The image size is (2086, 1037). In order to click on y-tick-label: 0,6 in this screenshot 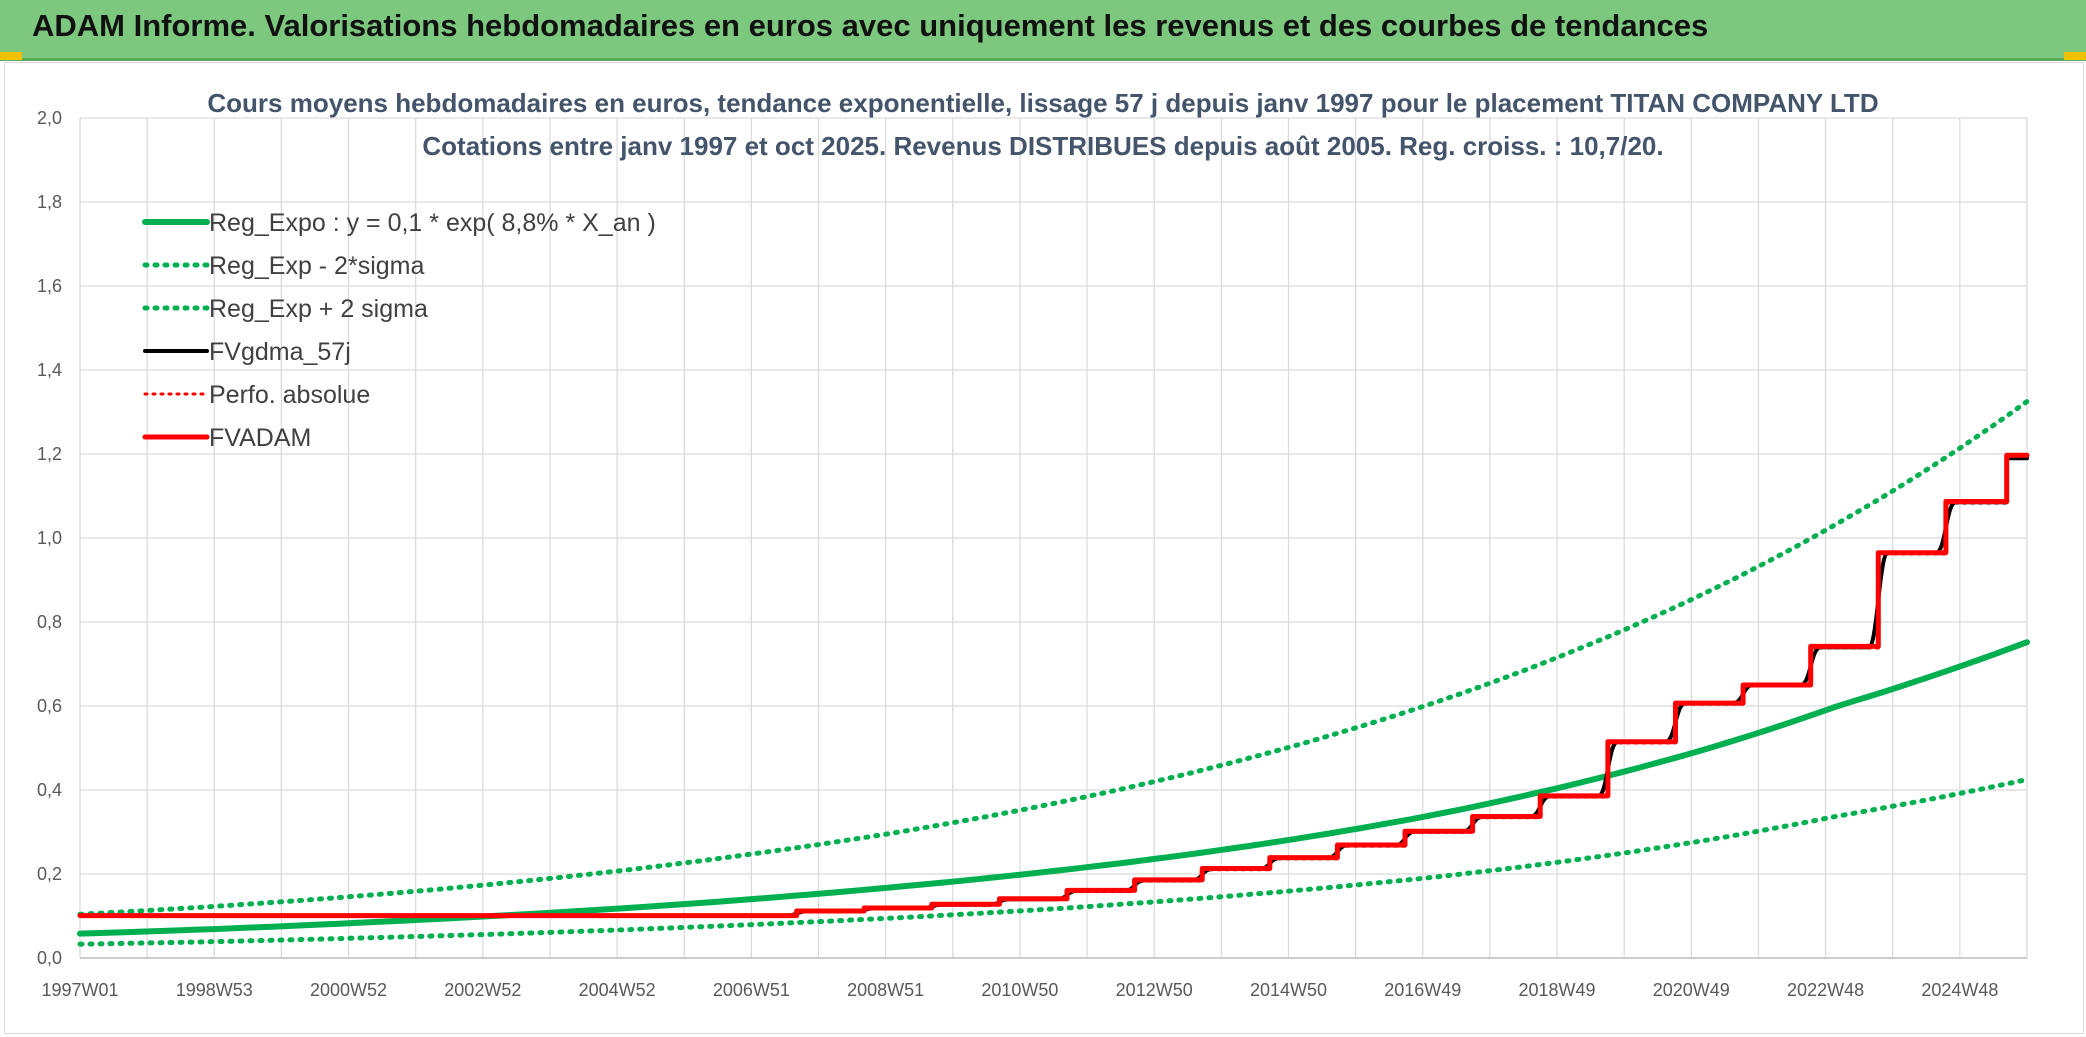, I will do `click(49, 706)`.